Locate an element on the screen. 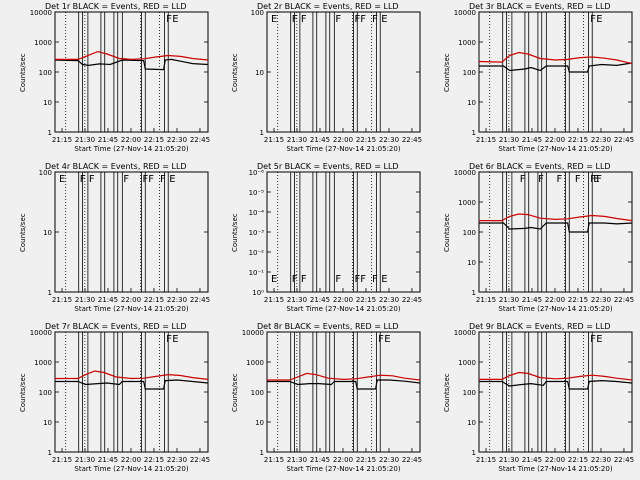 This screenshot has height=480, width=640. y-tick-label: 10⁻⁶ is located at coordinates (257, 173).